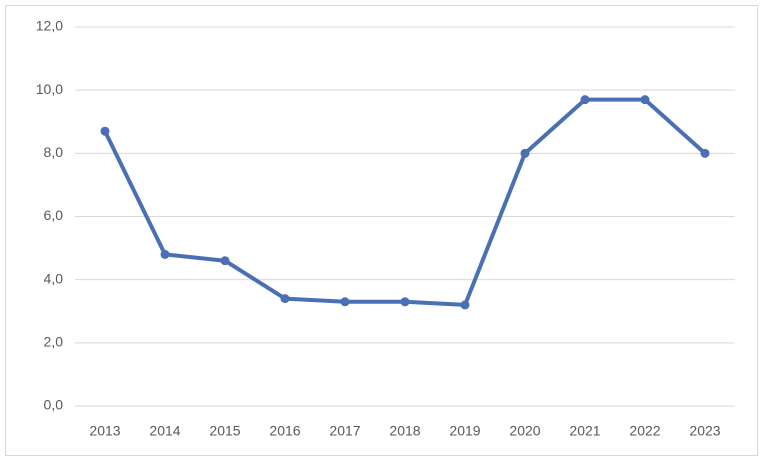 The image size is (768, 463). Describe the element at coordinates (164, 431) in the screenshot. I see `x-tick-label: 2014` at that location.